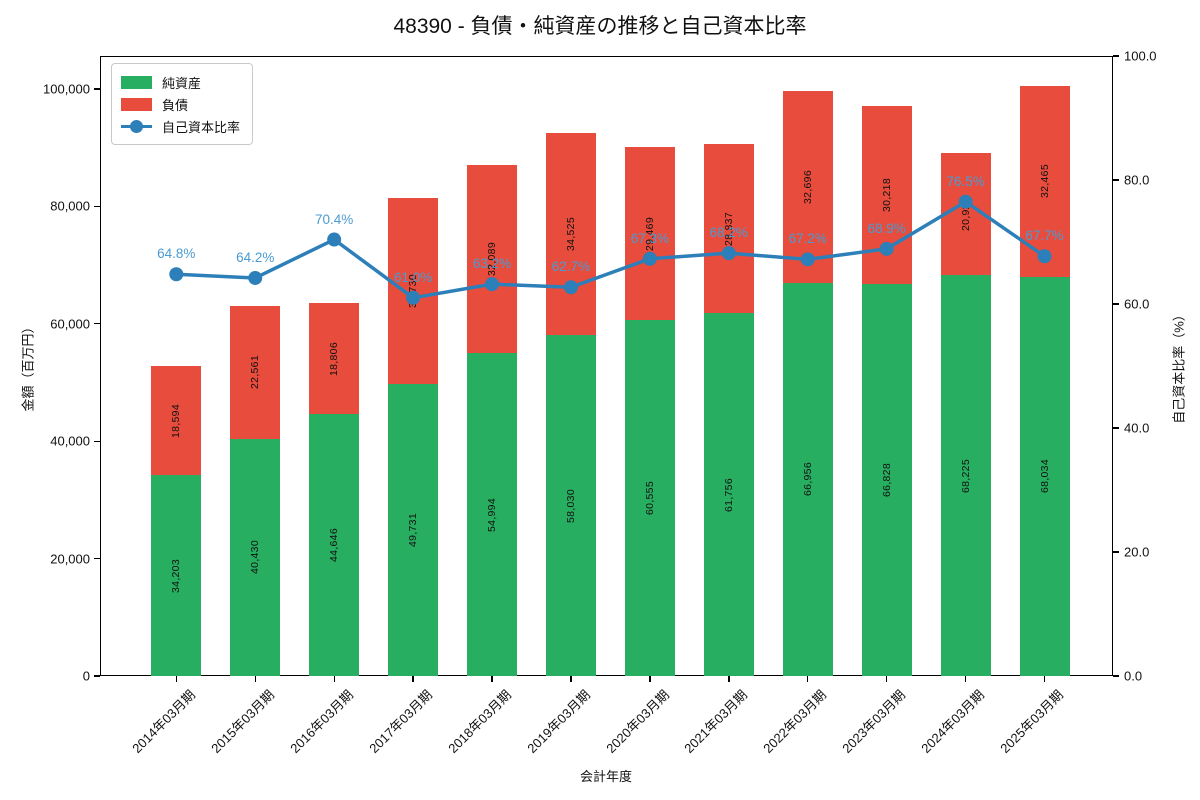 The width and height of the screenshot is (1200, 800). What do you see at coordinates (66, 89) in the screenshot?
I see `y-left-tick-label: 100,000` at bounding box center [66, 89].